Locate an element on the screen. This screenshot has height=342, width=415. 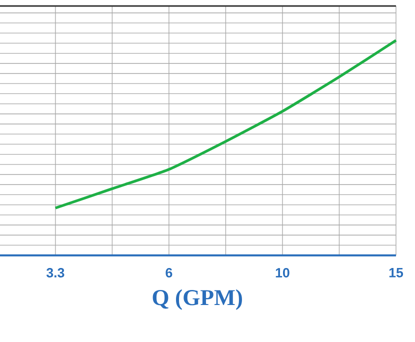
x-tick-label: 3.3 is located at coordinates (55, 273).